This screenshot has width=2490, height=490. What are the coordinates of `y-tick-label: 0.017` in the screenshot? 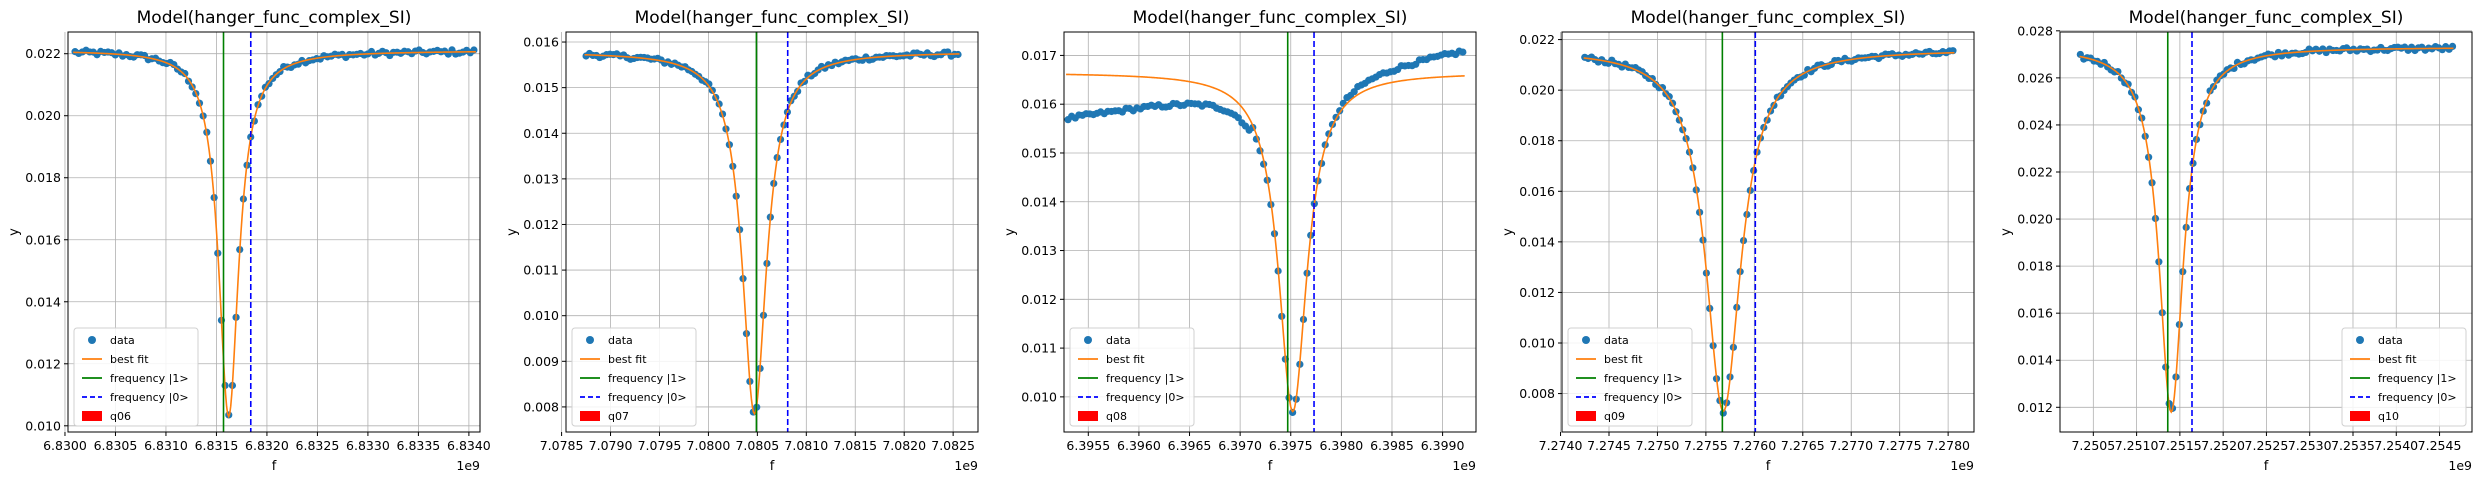 It's located at (1039, 55).